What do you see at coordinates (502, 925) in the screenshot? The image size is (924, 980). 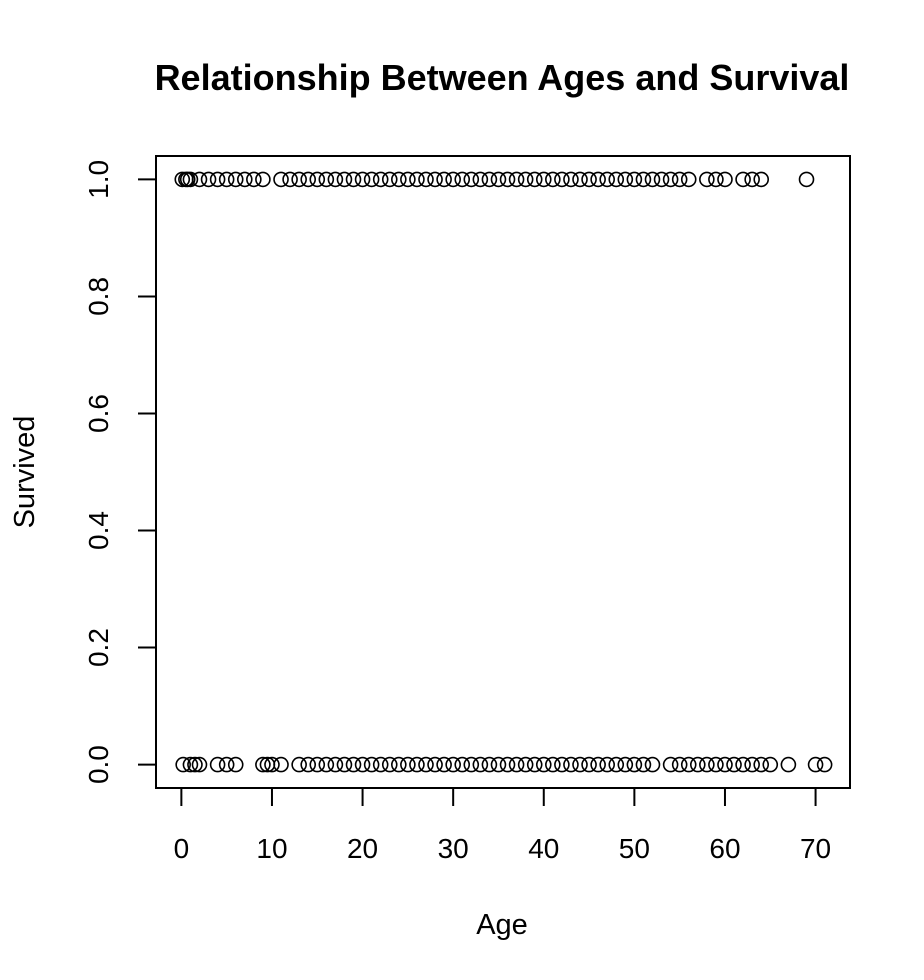 I see `x-axis-label: Age` at bounding box center [502, 925].